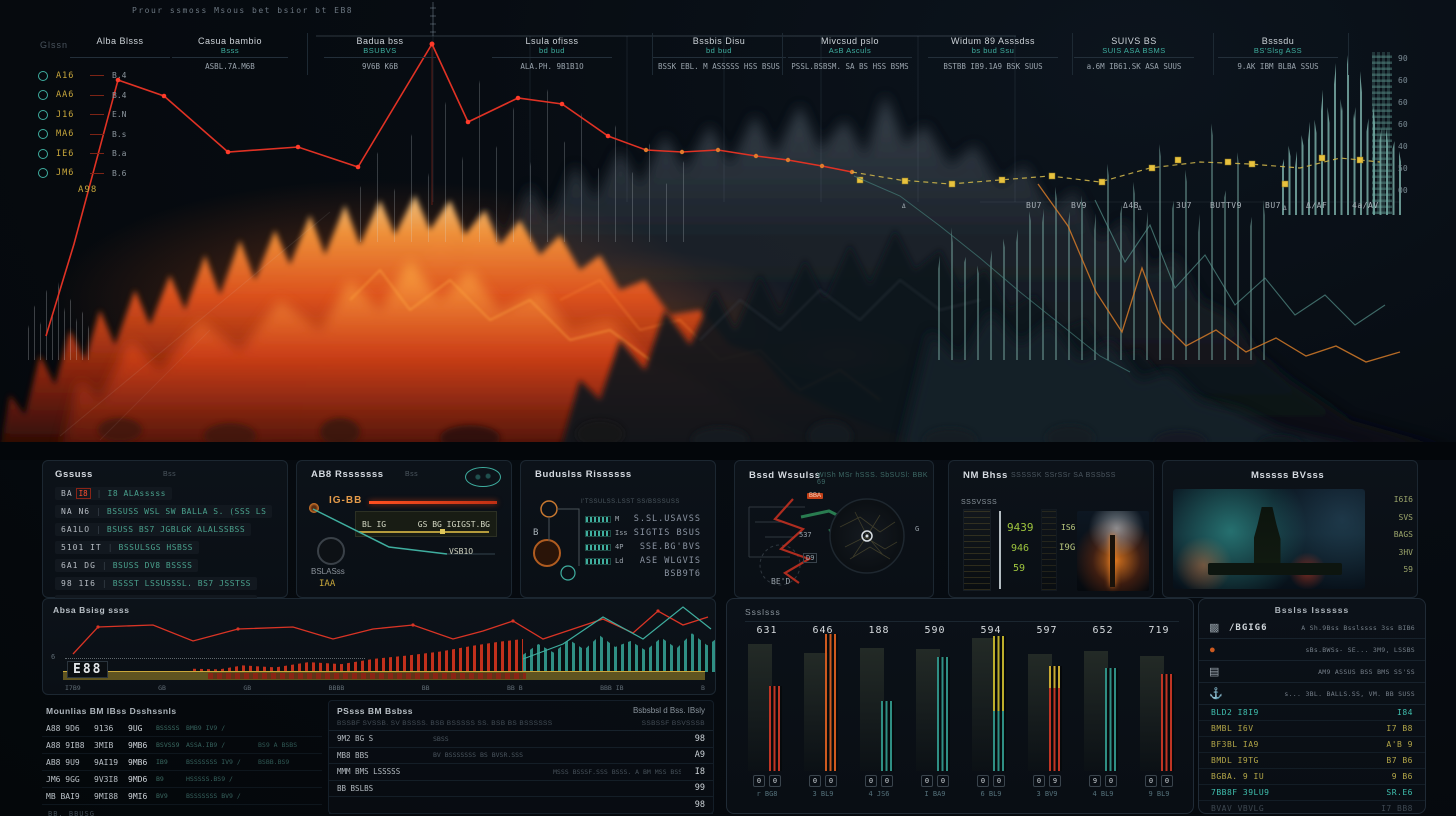 Image resolution: width=1456 pixels, height=816 pixels. I want to click on alert-row: NA N6 | BSSUSS WSL SW BALLA S. (SSS LS, so click(164, 511).